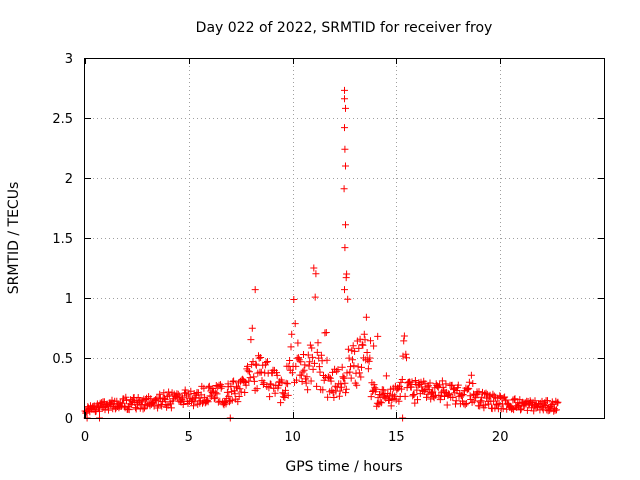  I want to click on y-tick-label: 0, so click(69, 419).